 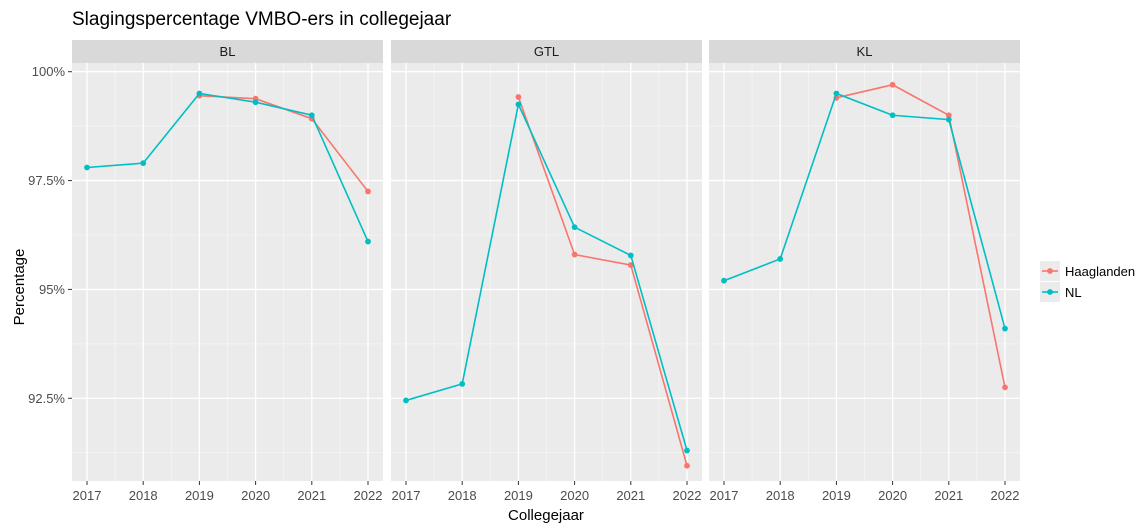 I want to click on facet-label: GTL, so click(x=546, y=51).